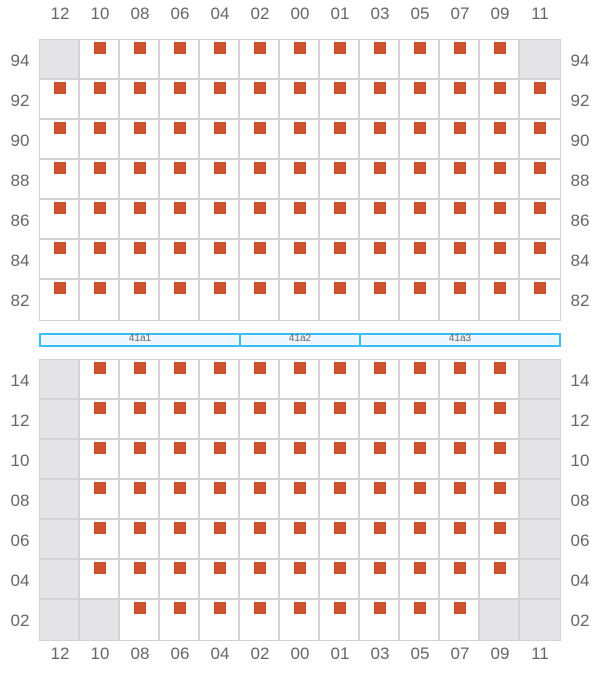  Describe the element at coordinates (460, 340) in the screenshot. I see `band-segment: 41a3` at that location.